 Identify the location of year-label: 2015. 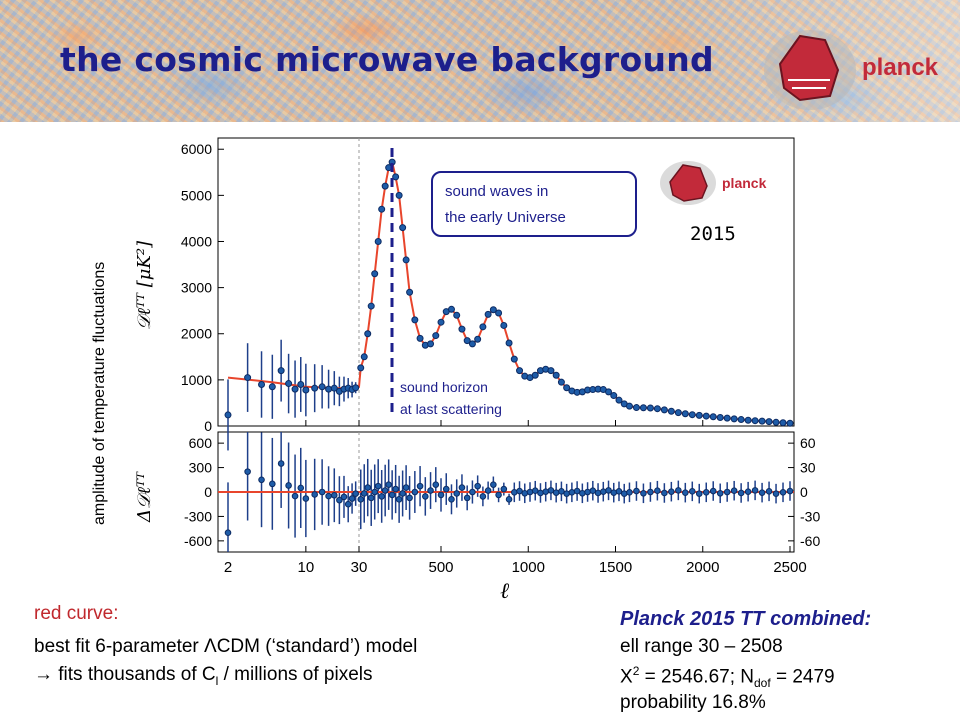
(713, 234).